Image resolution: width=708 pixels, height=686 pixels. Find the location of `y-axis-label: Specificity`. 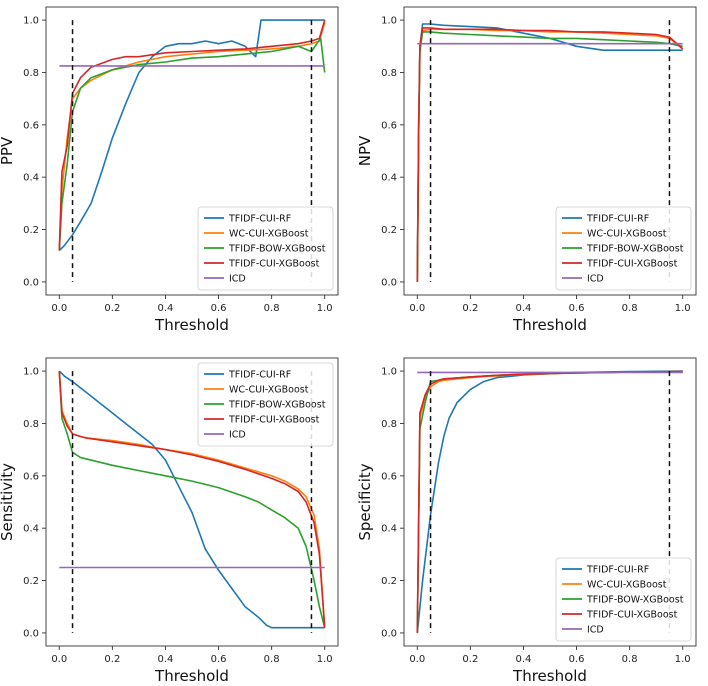

y-axis-label: Specificity is located at coordinates (365, 501).